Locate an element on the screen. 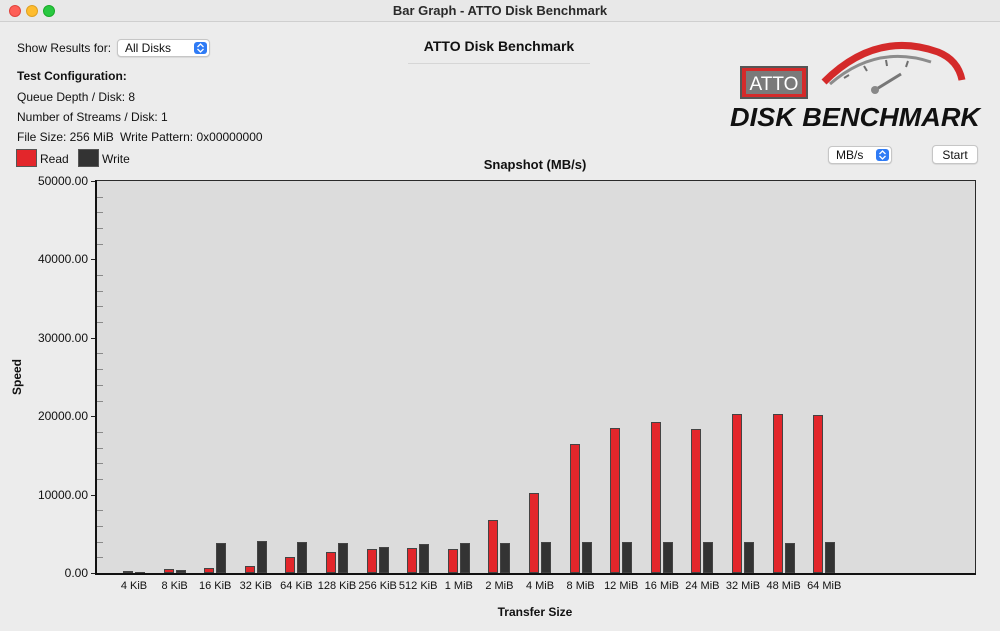  minimize-window-button is located at coordinates (32, 11).